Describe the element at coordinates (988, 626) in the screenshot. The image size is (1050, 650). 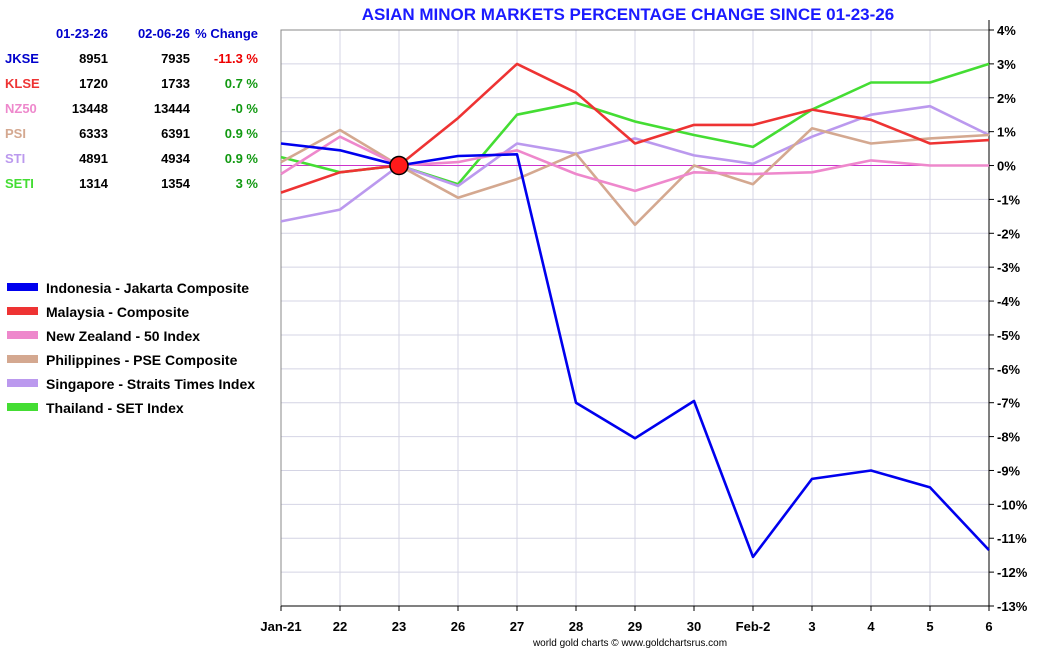
I see `x-tick-label: 6` at that location.